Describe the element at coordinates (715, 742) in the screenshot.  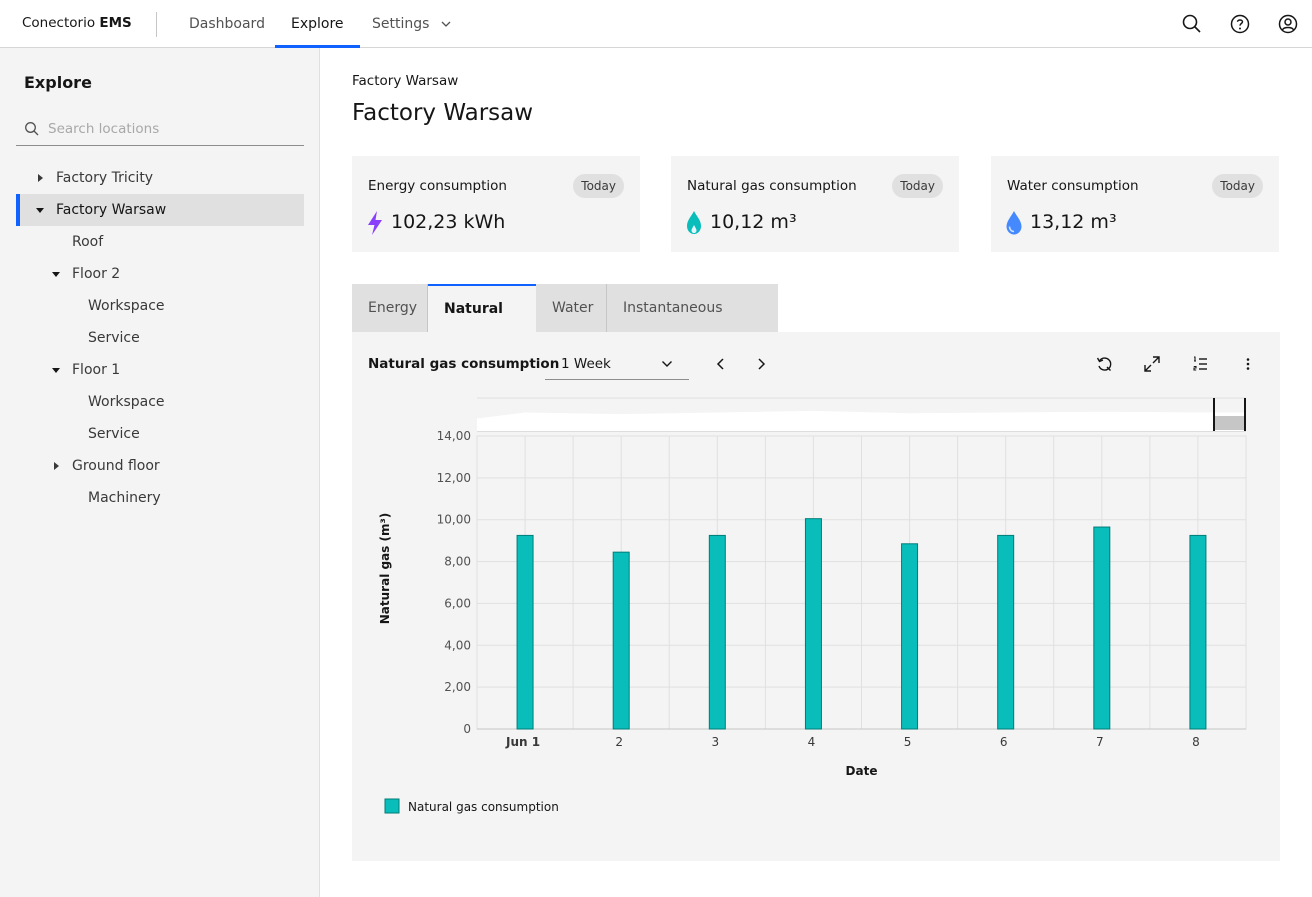
I see `x-tick-label: 3` at that location.